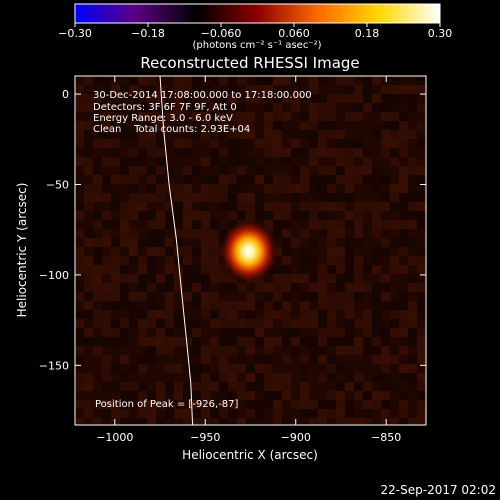 Image resolution: width=500 pixels, height=500 pixels. What do you see at coordinates (65, 94) in the screenshot?
I see `y-tick-label: 0` at bounding box center [65, 94].